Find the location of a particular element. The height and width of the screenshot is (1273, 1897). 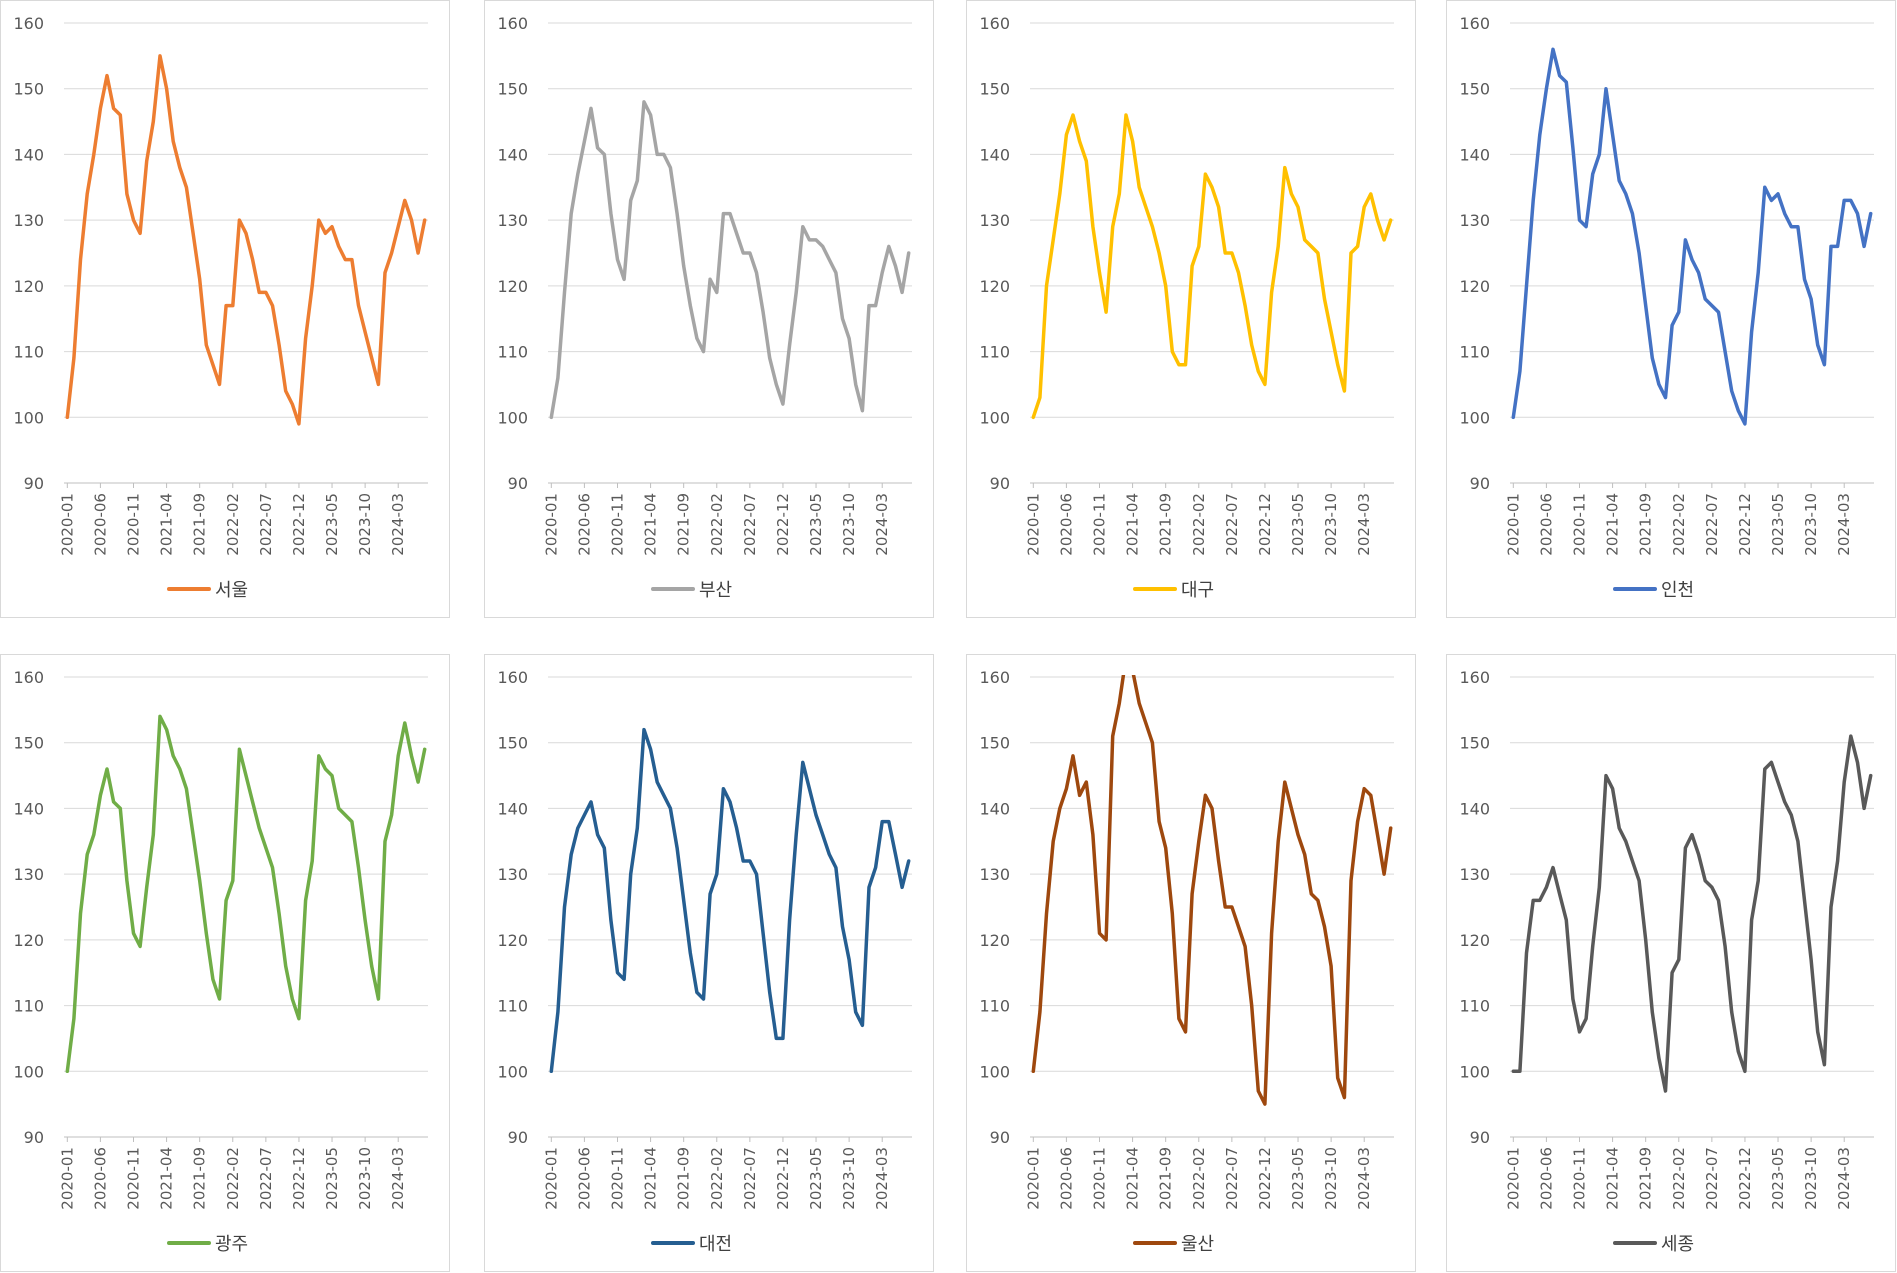

legend-label: 서울 is located at coordinates (231, 590).